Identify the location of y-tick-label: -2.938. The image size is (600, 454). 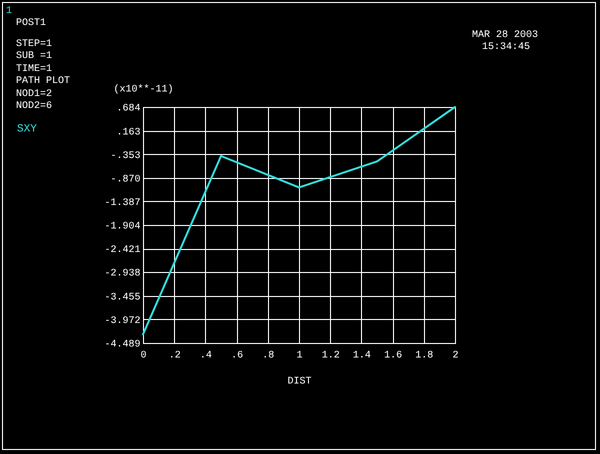
(122, 274).